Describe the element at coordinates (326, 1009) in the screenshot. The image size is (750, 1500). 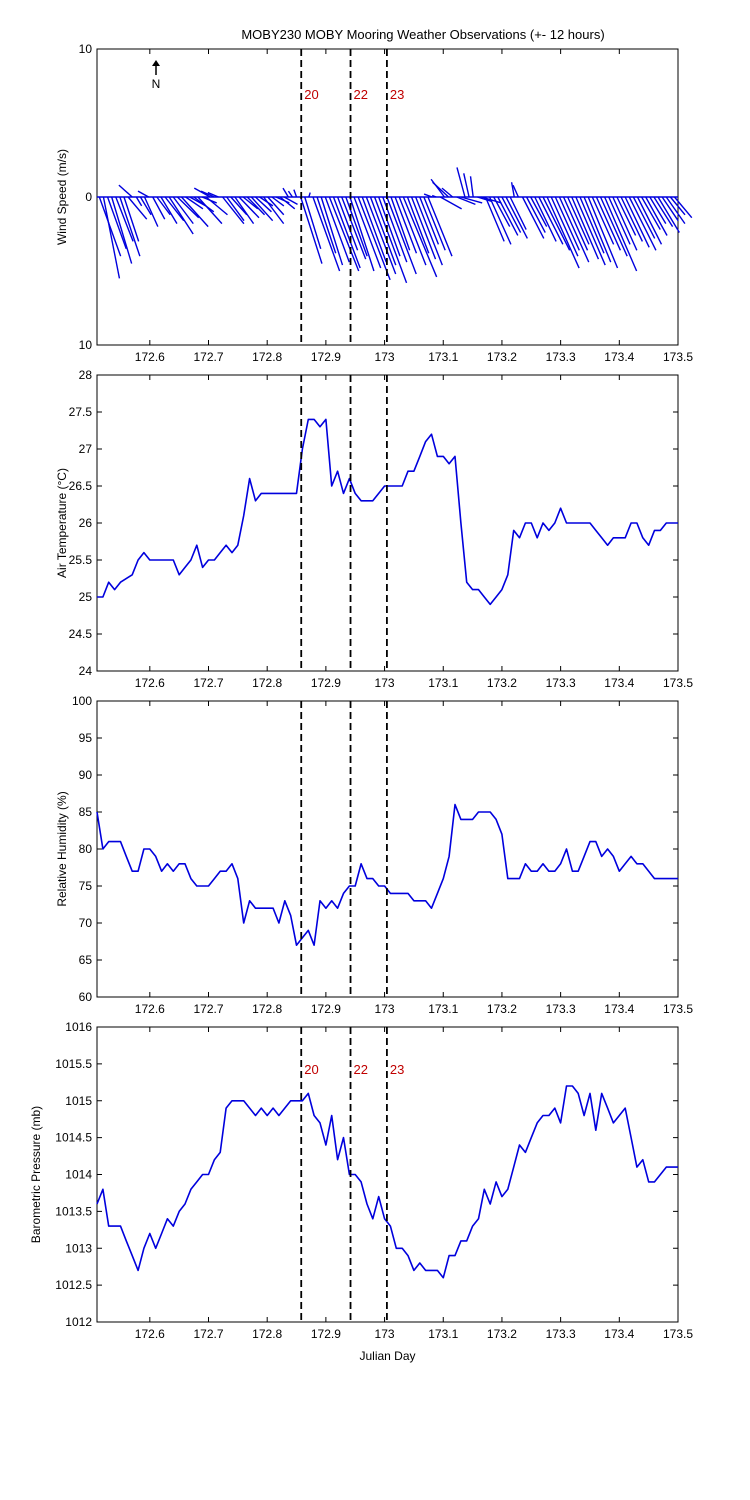
I see `rh-xtick-label: 172.9` at that location.